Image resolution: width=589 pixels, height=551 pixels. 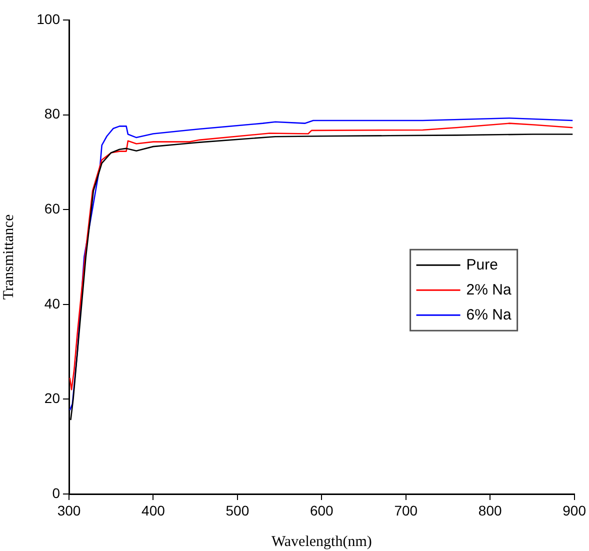 What do you see at coordinates (574, 510) in the screenshot?
I see `x-tick-label: 900` at bounding box center [574, 510].